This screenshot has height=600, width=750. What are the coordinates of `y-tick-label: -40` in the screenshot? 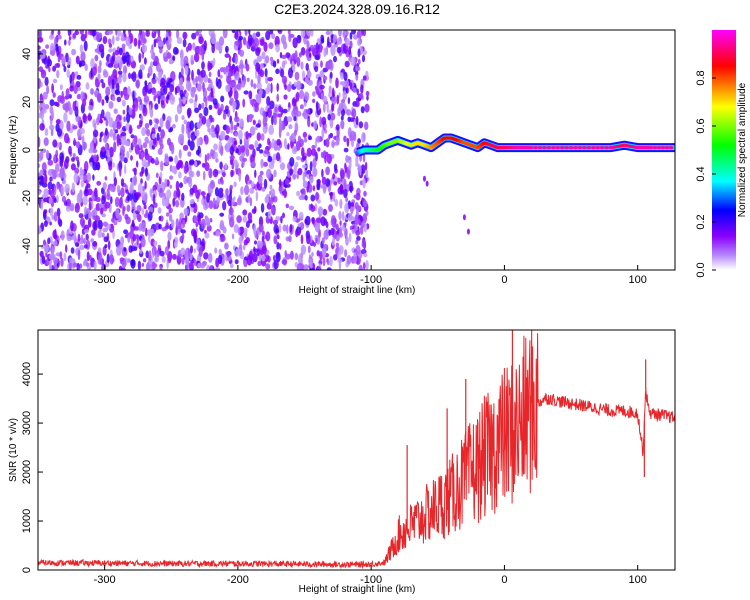 It's located at (27, 246).